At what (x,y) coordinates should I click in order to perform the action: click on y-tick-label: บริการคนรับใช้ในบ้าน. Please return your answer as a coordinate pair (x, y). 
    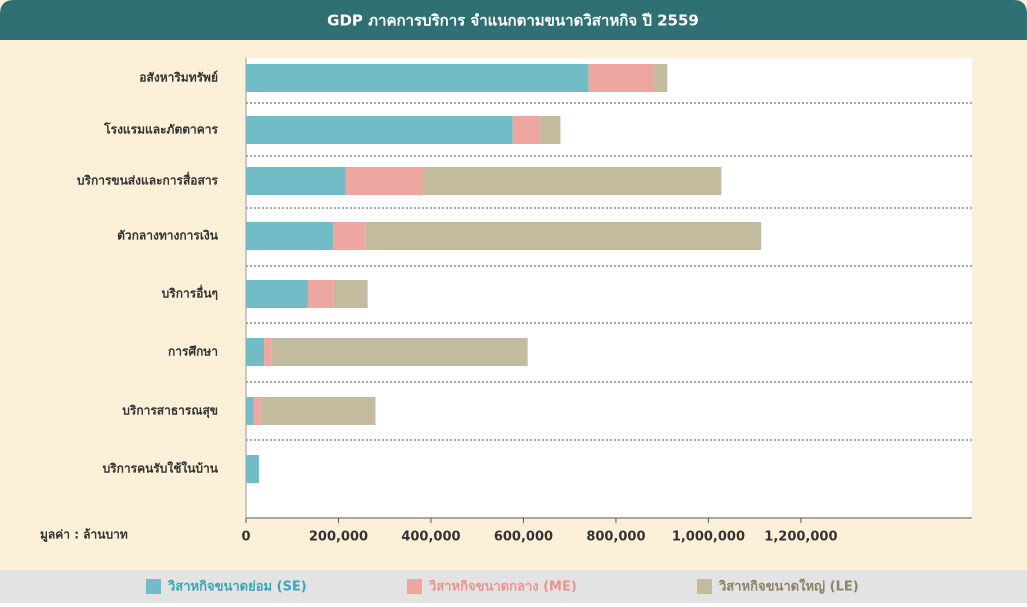
    Looking at the image, I should click on (161, 468).